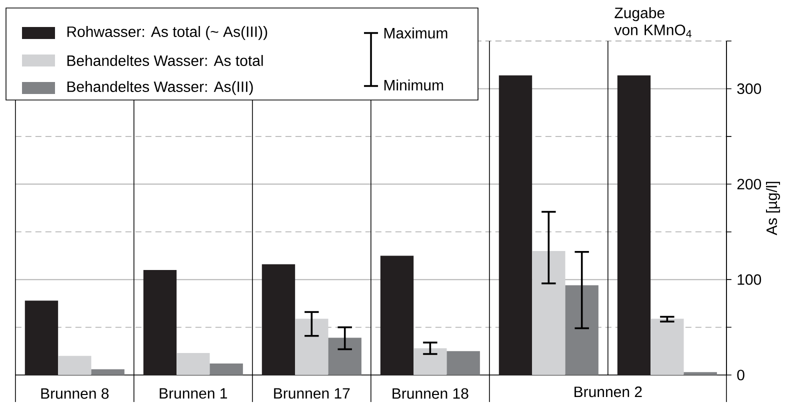 This screenshot has height=405, width=791. Describe the element at coordinates (740, 375) in the screenshot. I see `y-tick-label: 0` at that location.